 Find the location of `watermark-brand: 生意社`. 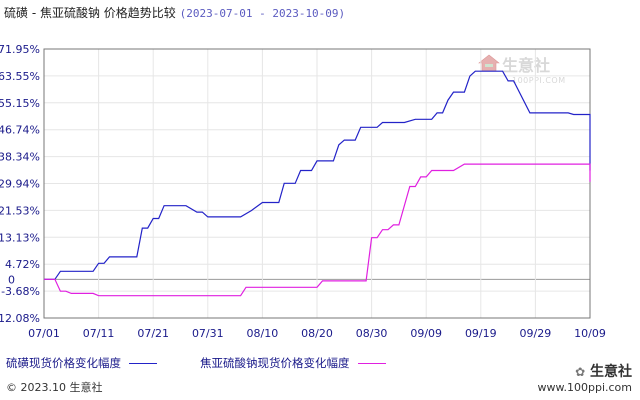

watermark-brand: 生意社 is located at coordinates (526, 65).